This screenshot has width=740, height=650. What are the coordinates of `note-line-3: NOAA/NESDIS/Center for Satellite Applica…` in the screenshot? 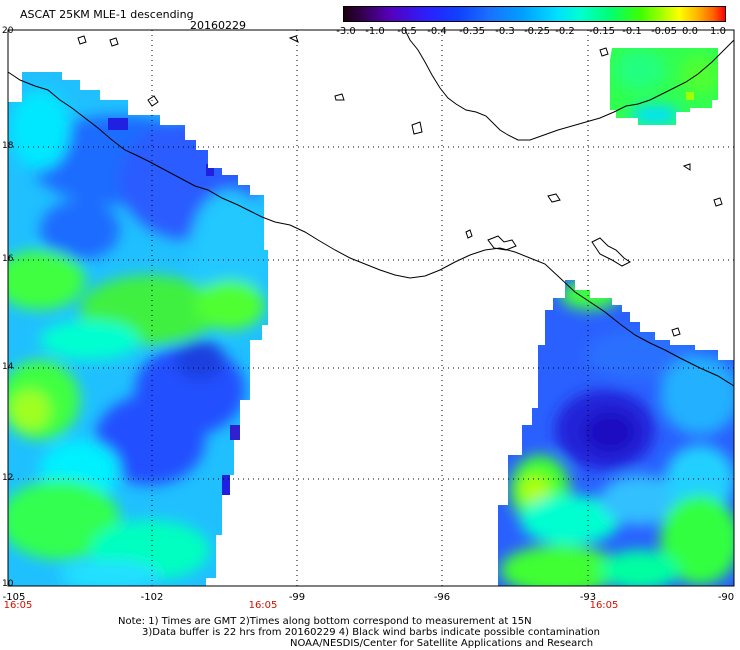 It's located at (442, 643).